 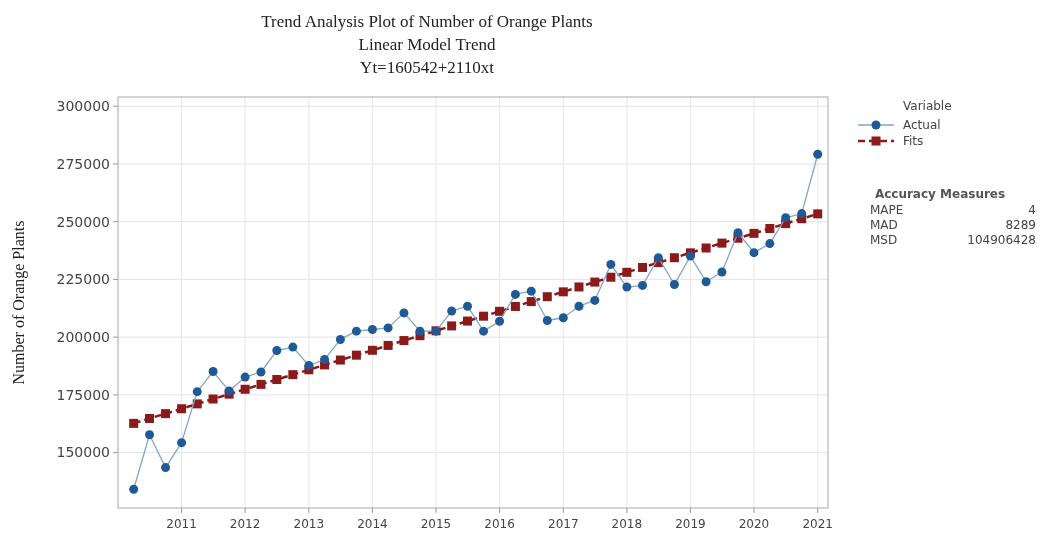 I want to click on legend-label: Fits, so click(x=913, y=141).